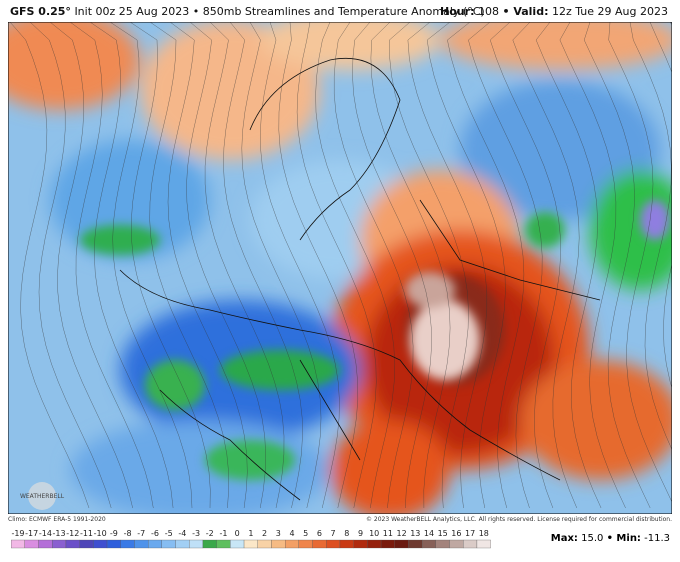 This screenshot has height=562, width=680. I want to click on colorbar-label: 15, so click(443, 533).